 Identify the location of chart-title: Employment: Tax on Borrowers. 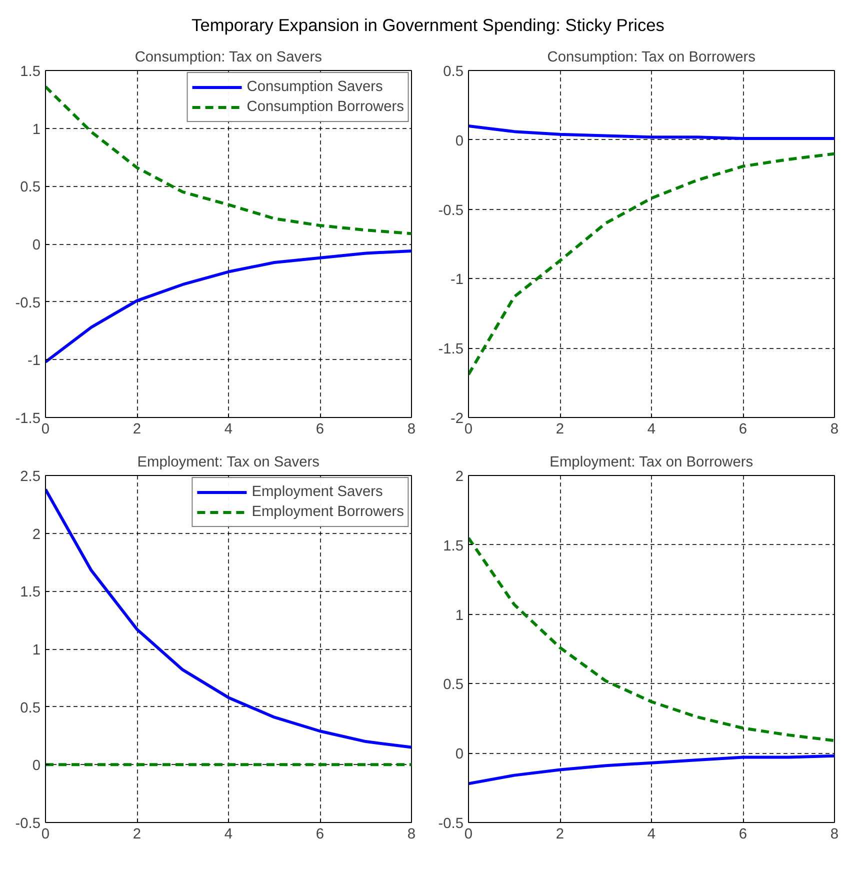
(652, 462).